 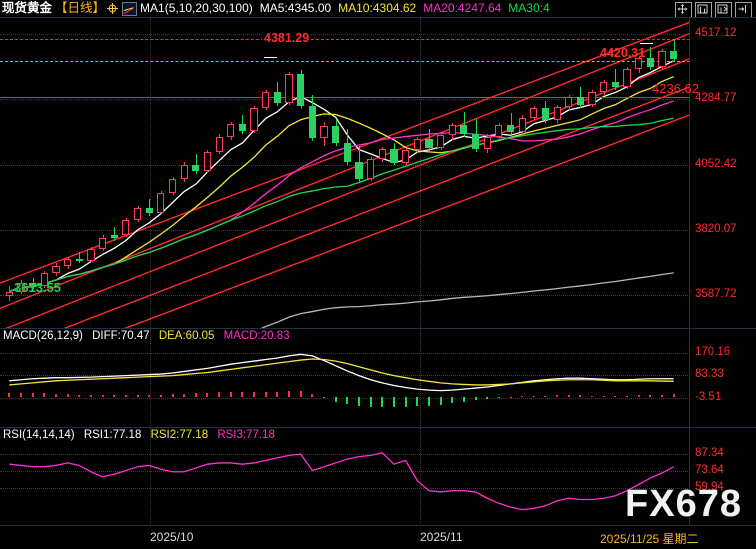 I want to click on peak-dash-line, so click(x=345, y=40).